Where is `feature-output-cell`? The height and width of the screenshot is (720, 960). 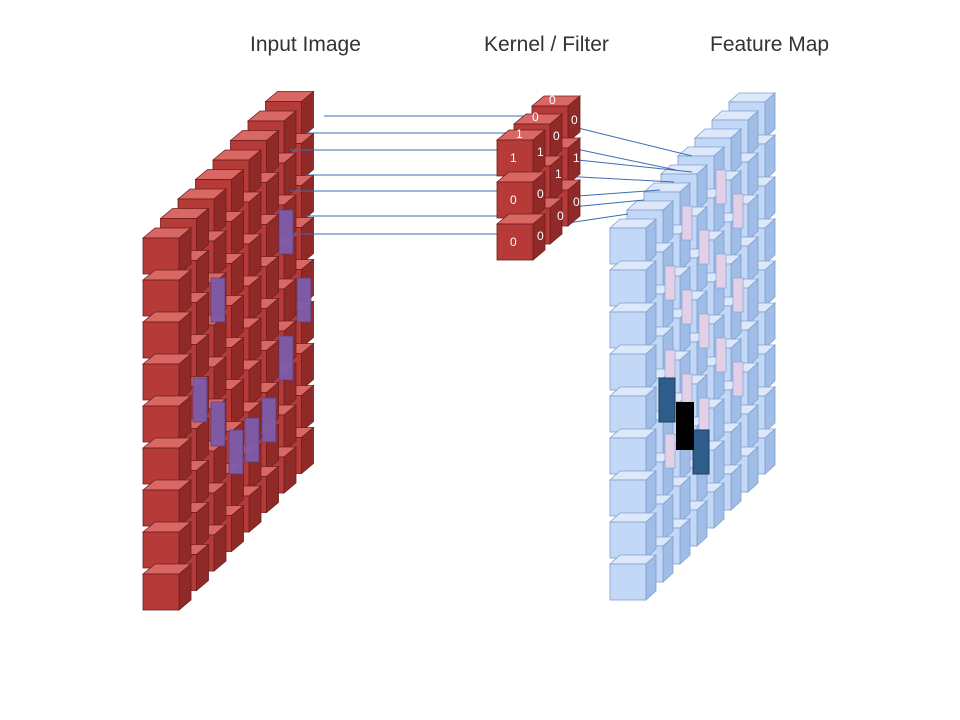
feature-output-cell is located at coordinates (685, 426).